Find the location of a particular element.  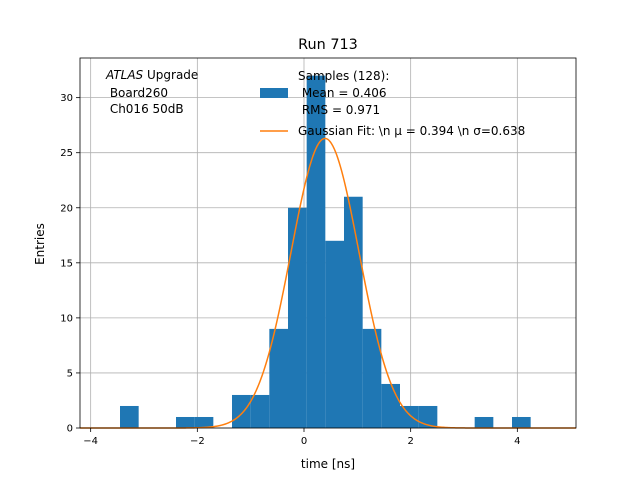

annotation-italic-word: ATLAS is located at coordinates (124, 75).